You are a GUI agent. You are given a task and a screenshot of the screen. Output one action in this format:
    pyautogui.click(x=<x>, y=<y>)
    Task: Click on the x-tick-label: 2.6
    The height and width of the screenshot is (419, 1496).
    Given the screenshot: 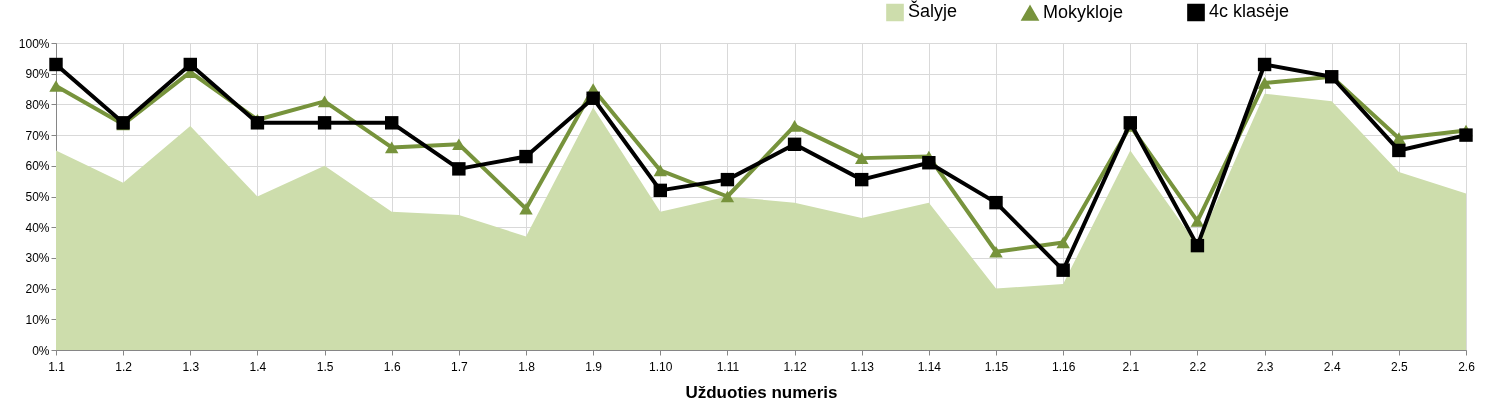 What is the action you would take?
    pyautogui.click(x=1467, y=366)
    